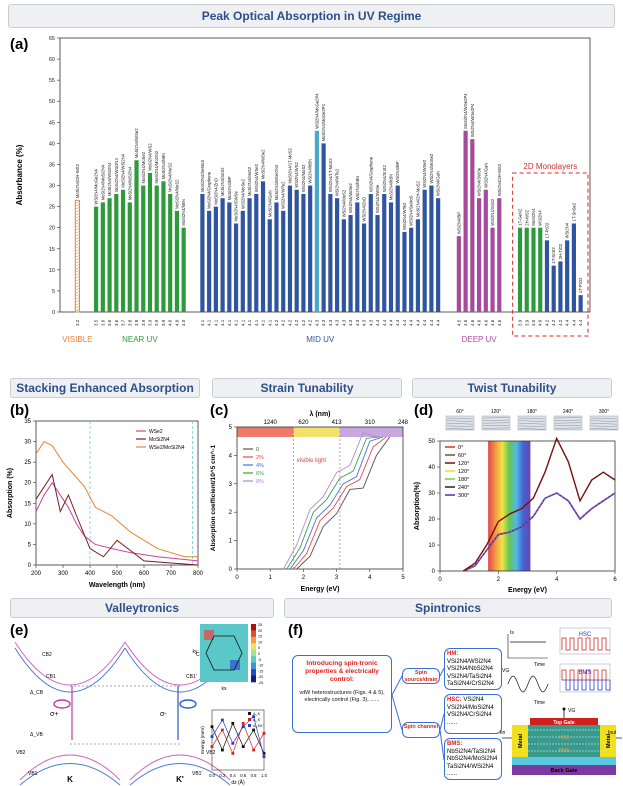 The image size is (623, 786). What do you see at coordinates (271, 423) in the screenshot?
I see `top-tick-label: 1240` at bounding box center [271, 423].